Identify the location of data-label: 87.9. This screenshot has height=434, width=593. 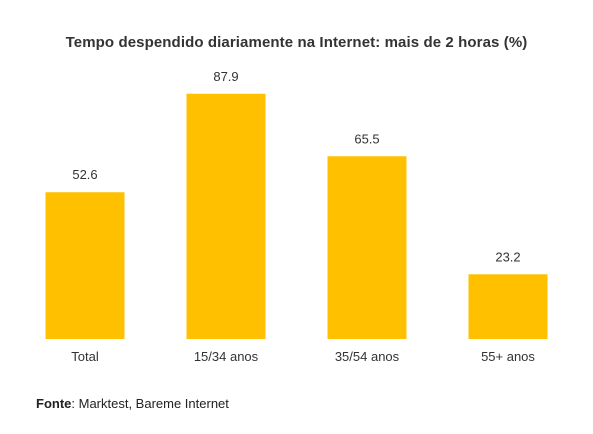
(225, 76).